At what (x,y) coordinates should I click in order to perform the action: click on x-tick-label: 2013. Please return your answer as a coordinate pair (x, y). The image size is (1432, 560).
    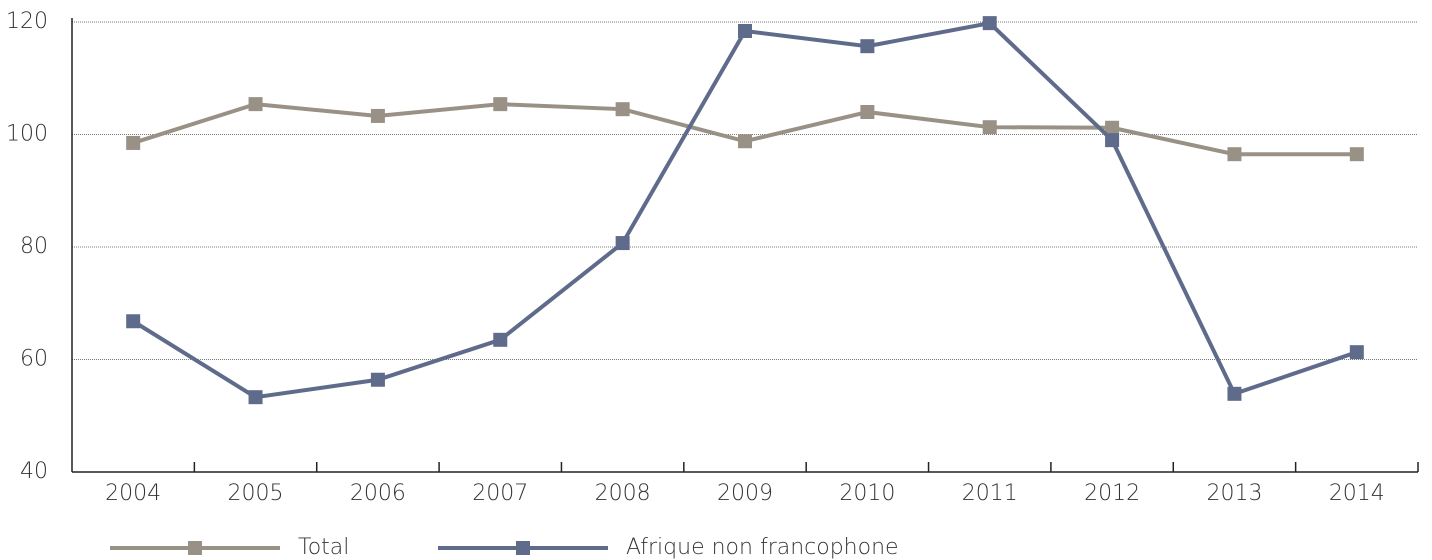
    Looking at the image, I should click on (1234, 493).